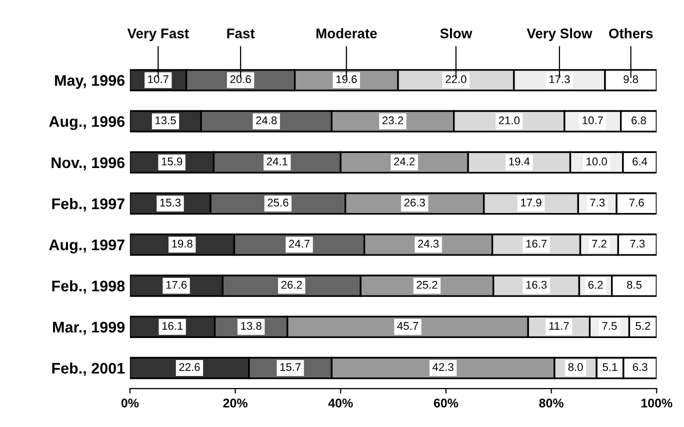  Describe the element at coordinates (88, 287) in the screenshot. I see `y-tick-label: Feb., 1998` at that location.